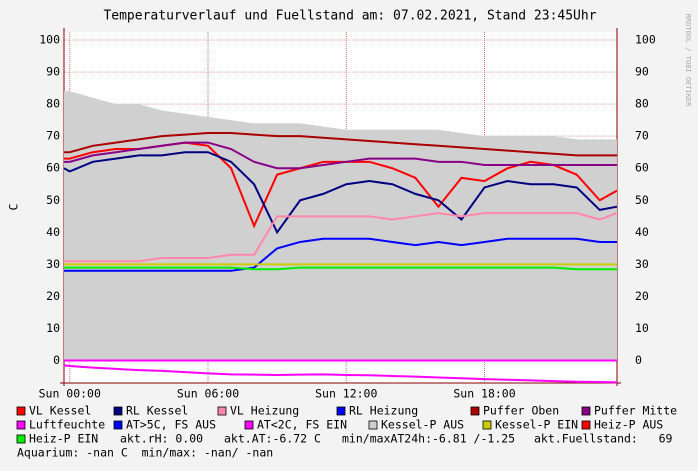  I want to click on watermark: RRDTOOL / TOBI OETIKER, so click(688, 61).